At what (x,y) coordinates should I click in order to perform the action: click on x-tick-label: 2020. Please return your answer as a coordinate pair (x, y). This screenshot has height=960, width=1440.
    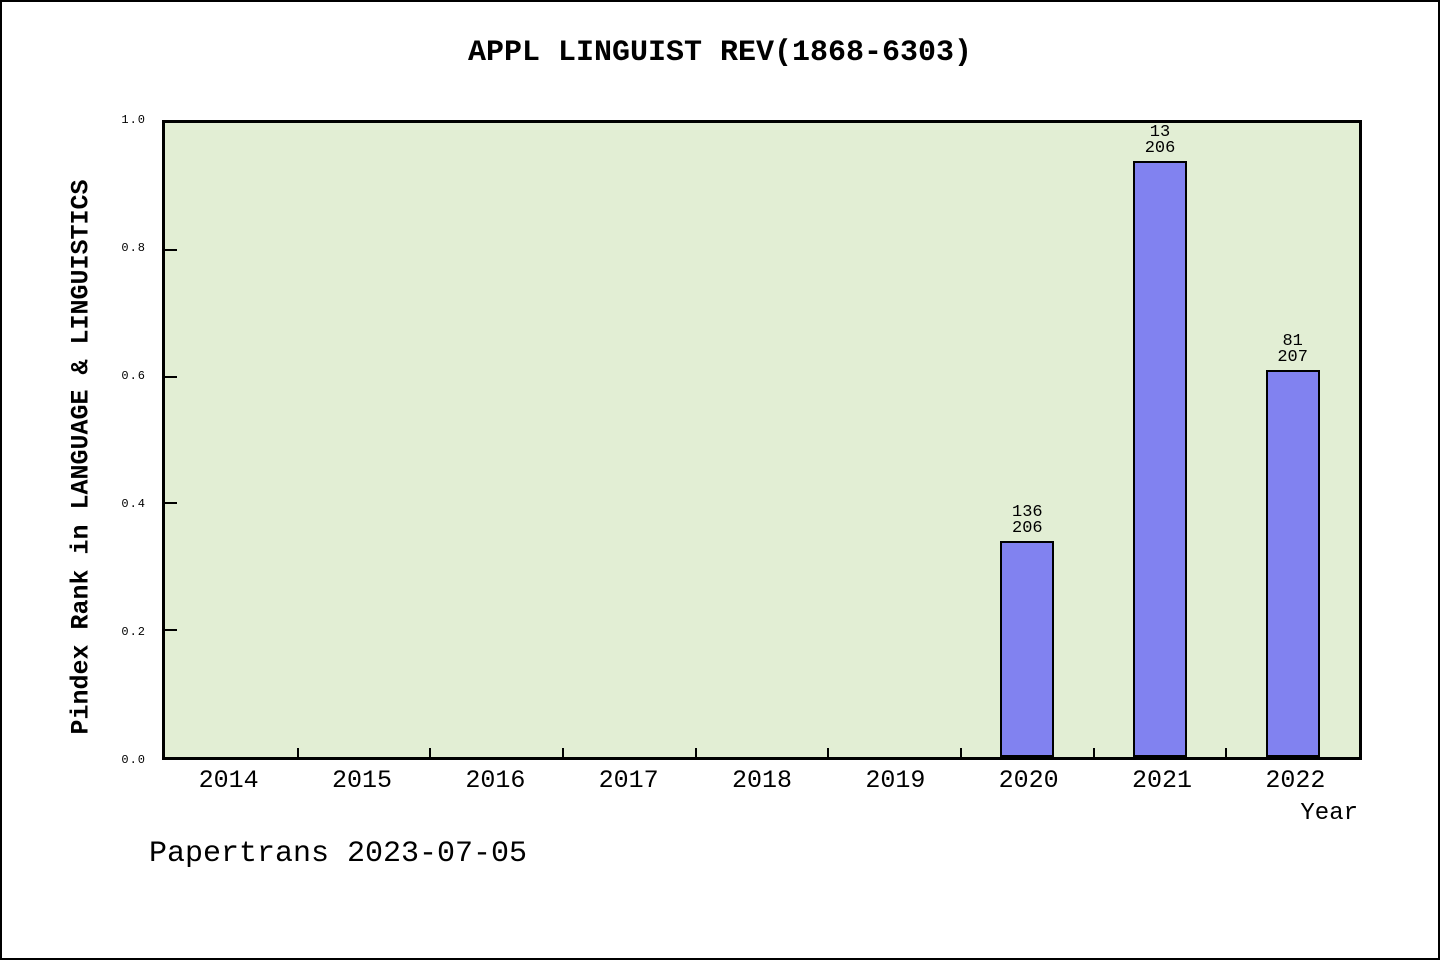
    Looking at the image, I should click on (1028, 780).